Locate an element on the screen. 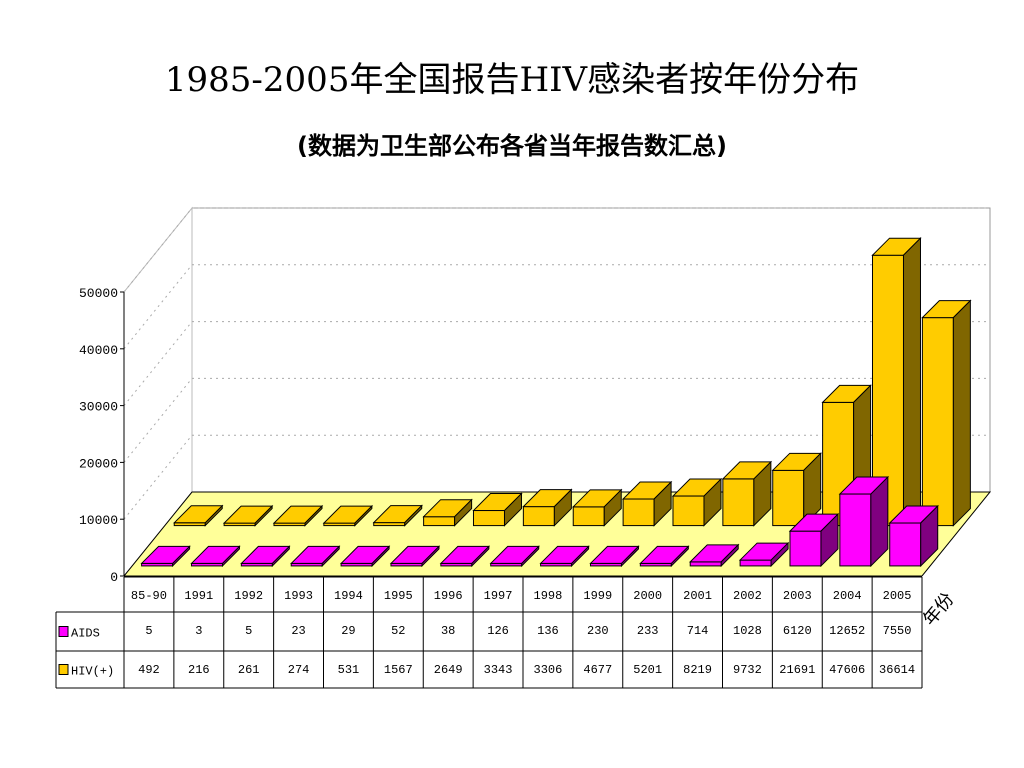  x-tick-label: 1998 is located at coordinates (548, 596).